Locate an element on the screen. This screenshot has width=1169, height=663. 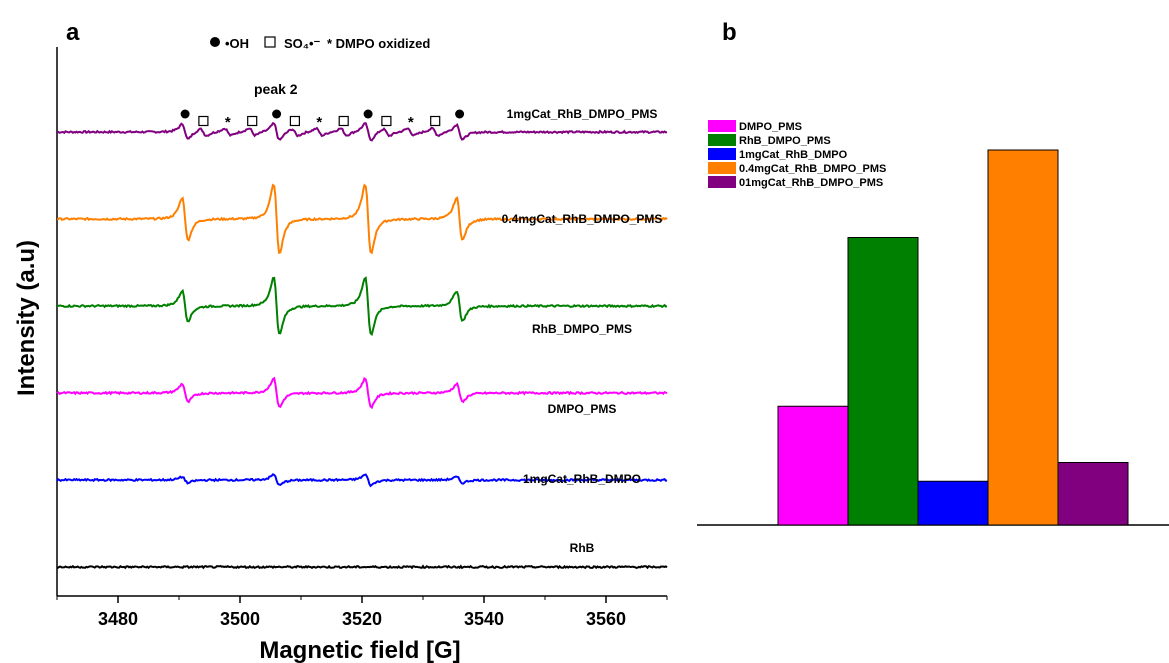
bar-01mgCat_RhB_DMPO_PMS is located at coordinates (1093, 494).